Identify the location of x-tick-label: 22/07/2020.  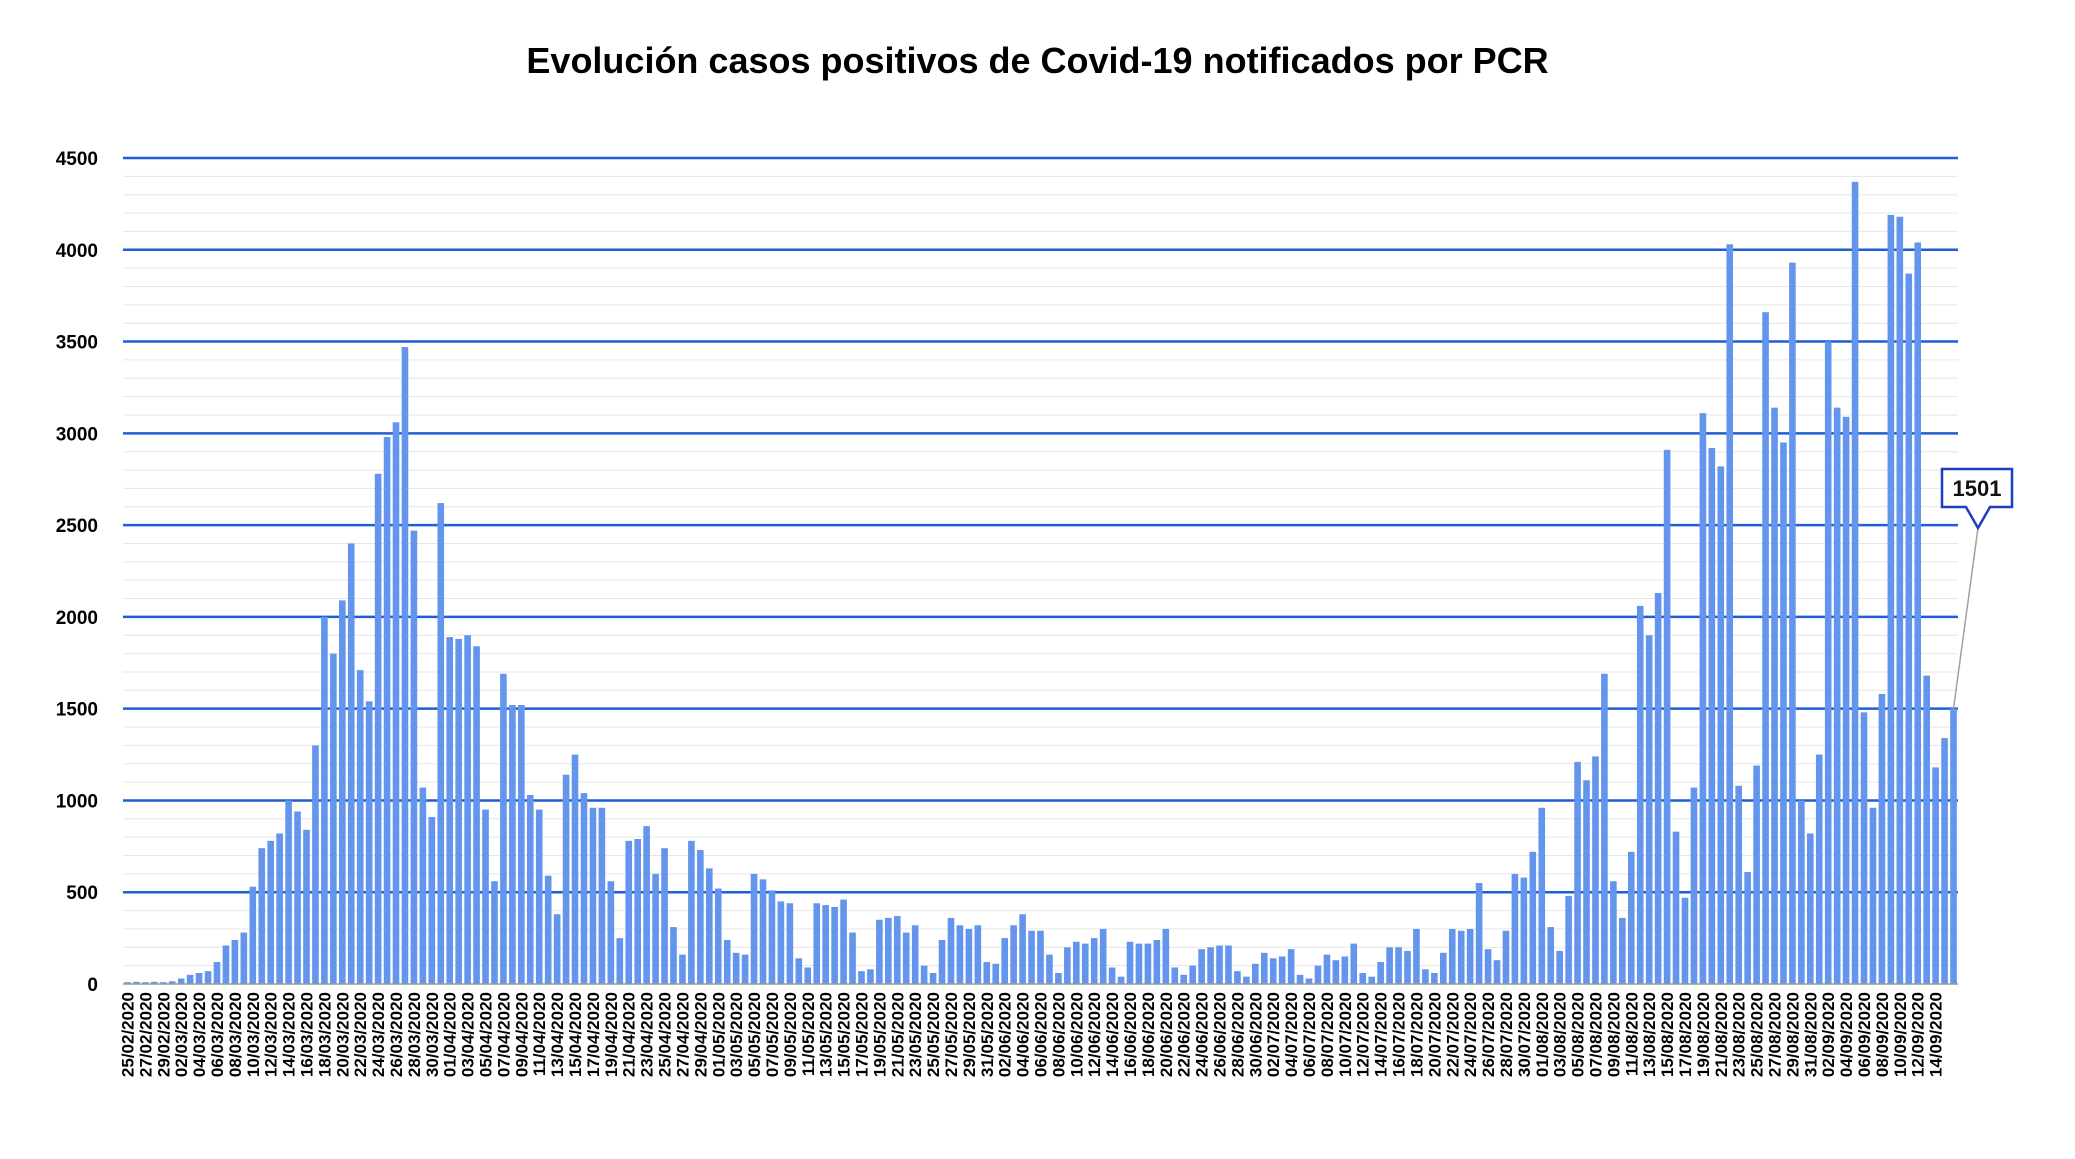
(1452, 1034).